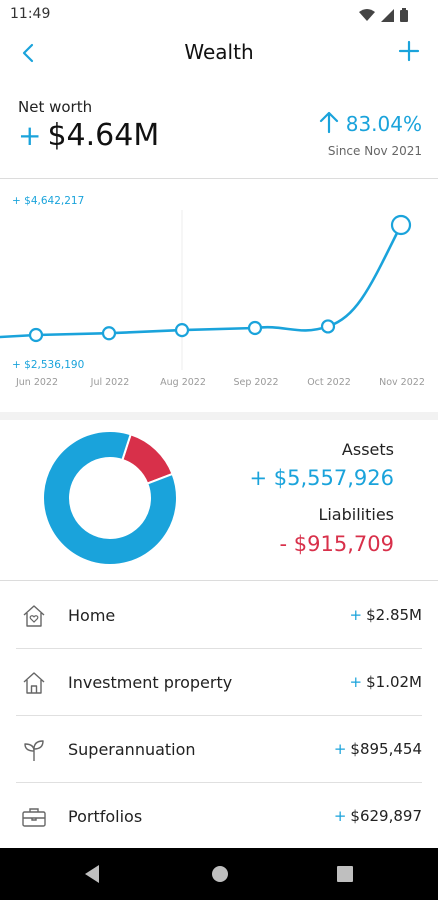 This screenshot has height=900, width=438. Describe the element at coordinates (404, 15) in the screenshot. I see `battery-icon` at that location.